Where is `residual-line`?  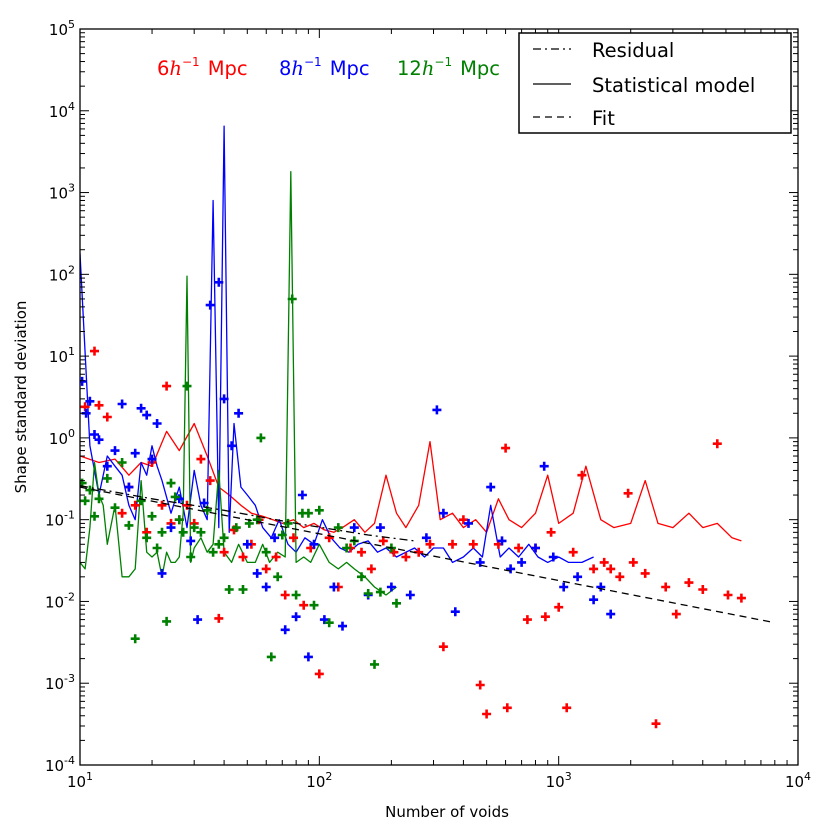
residual-line is located at coordinates (247, 513).